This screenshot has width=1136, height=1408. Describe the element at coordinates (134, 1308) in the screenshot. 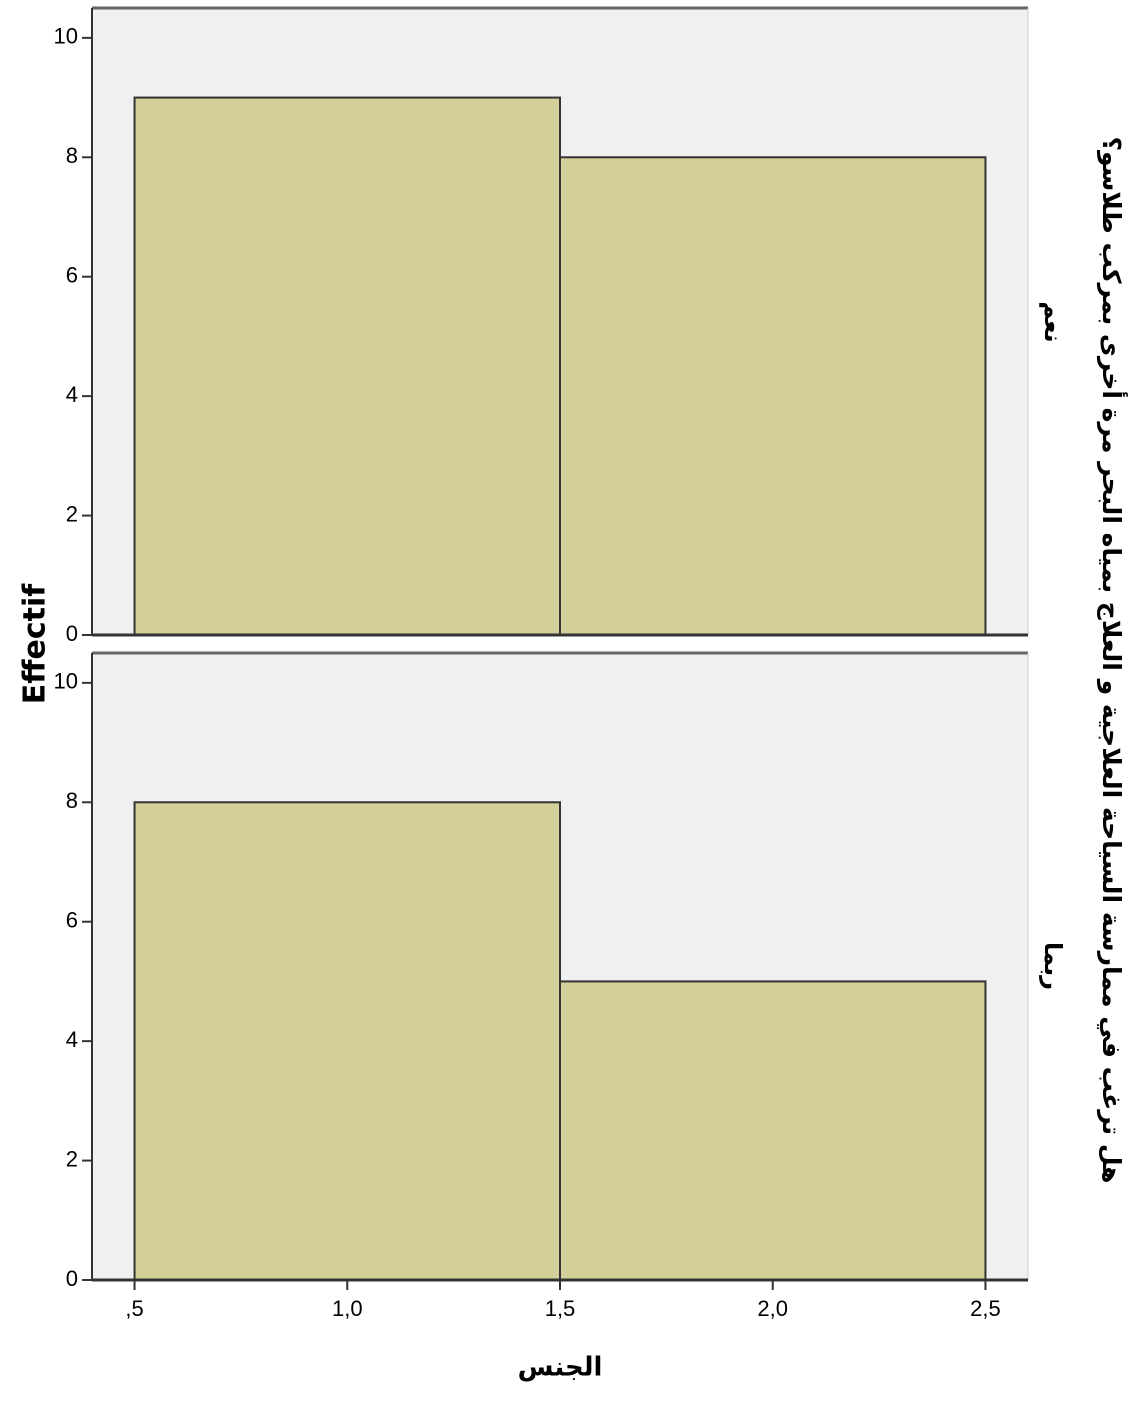

I see `x-tick-label: ,5` at that location.